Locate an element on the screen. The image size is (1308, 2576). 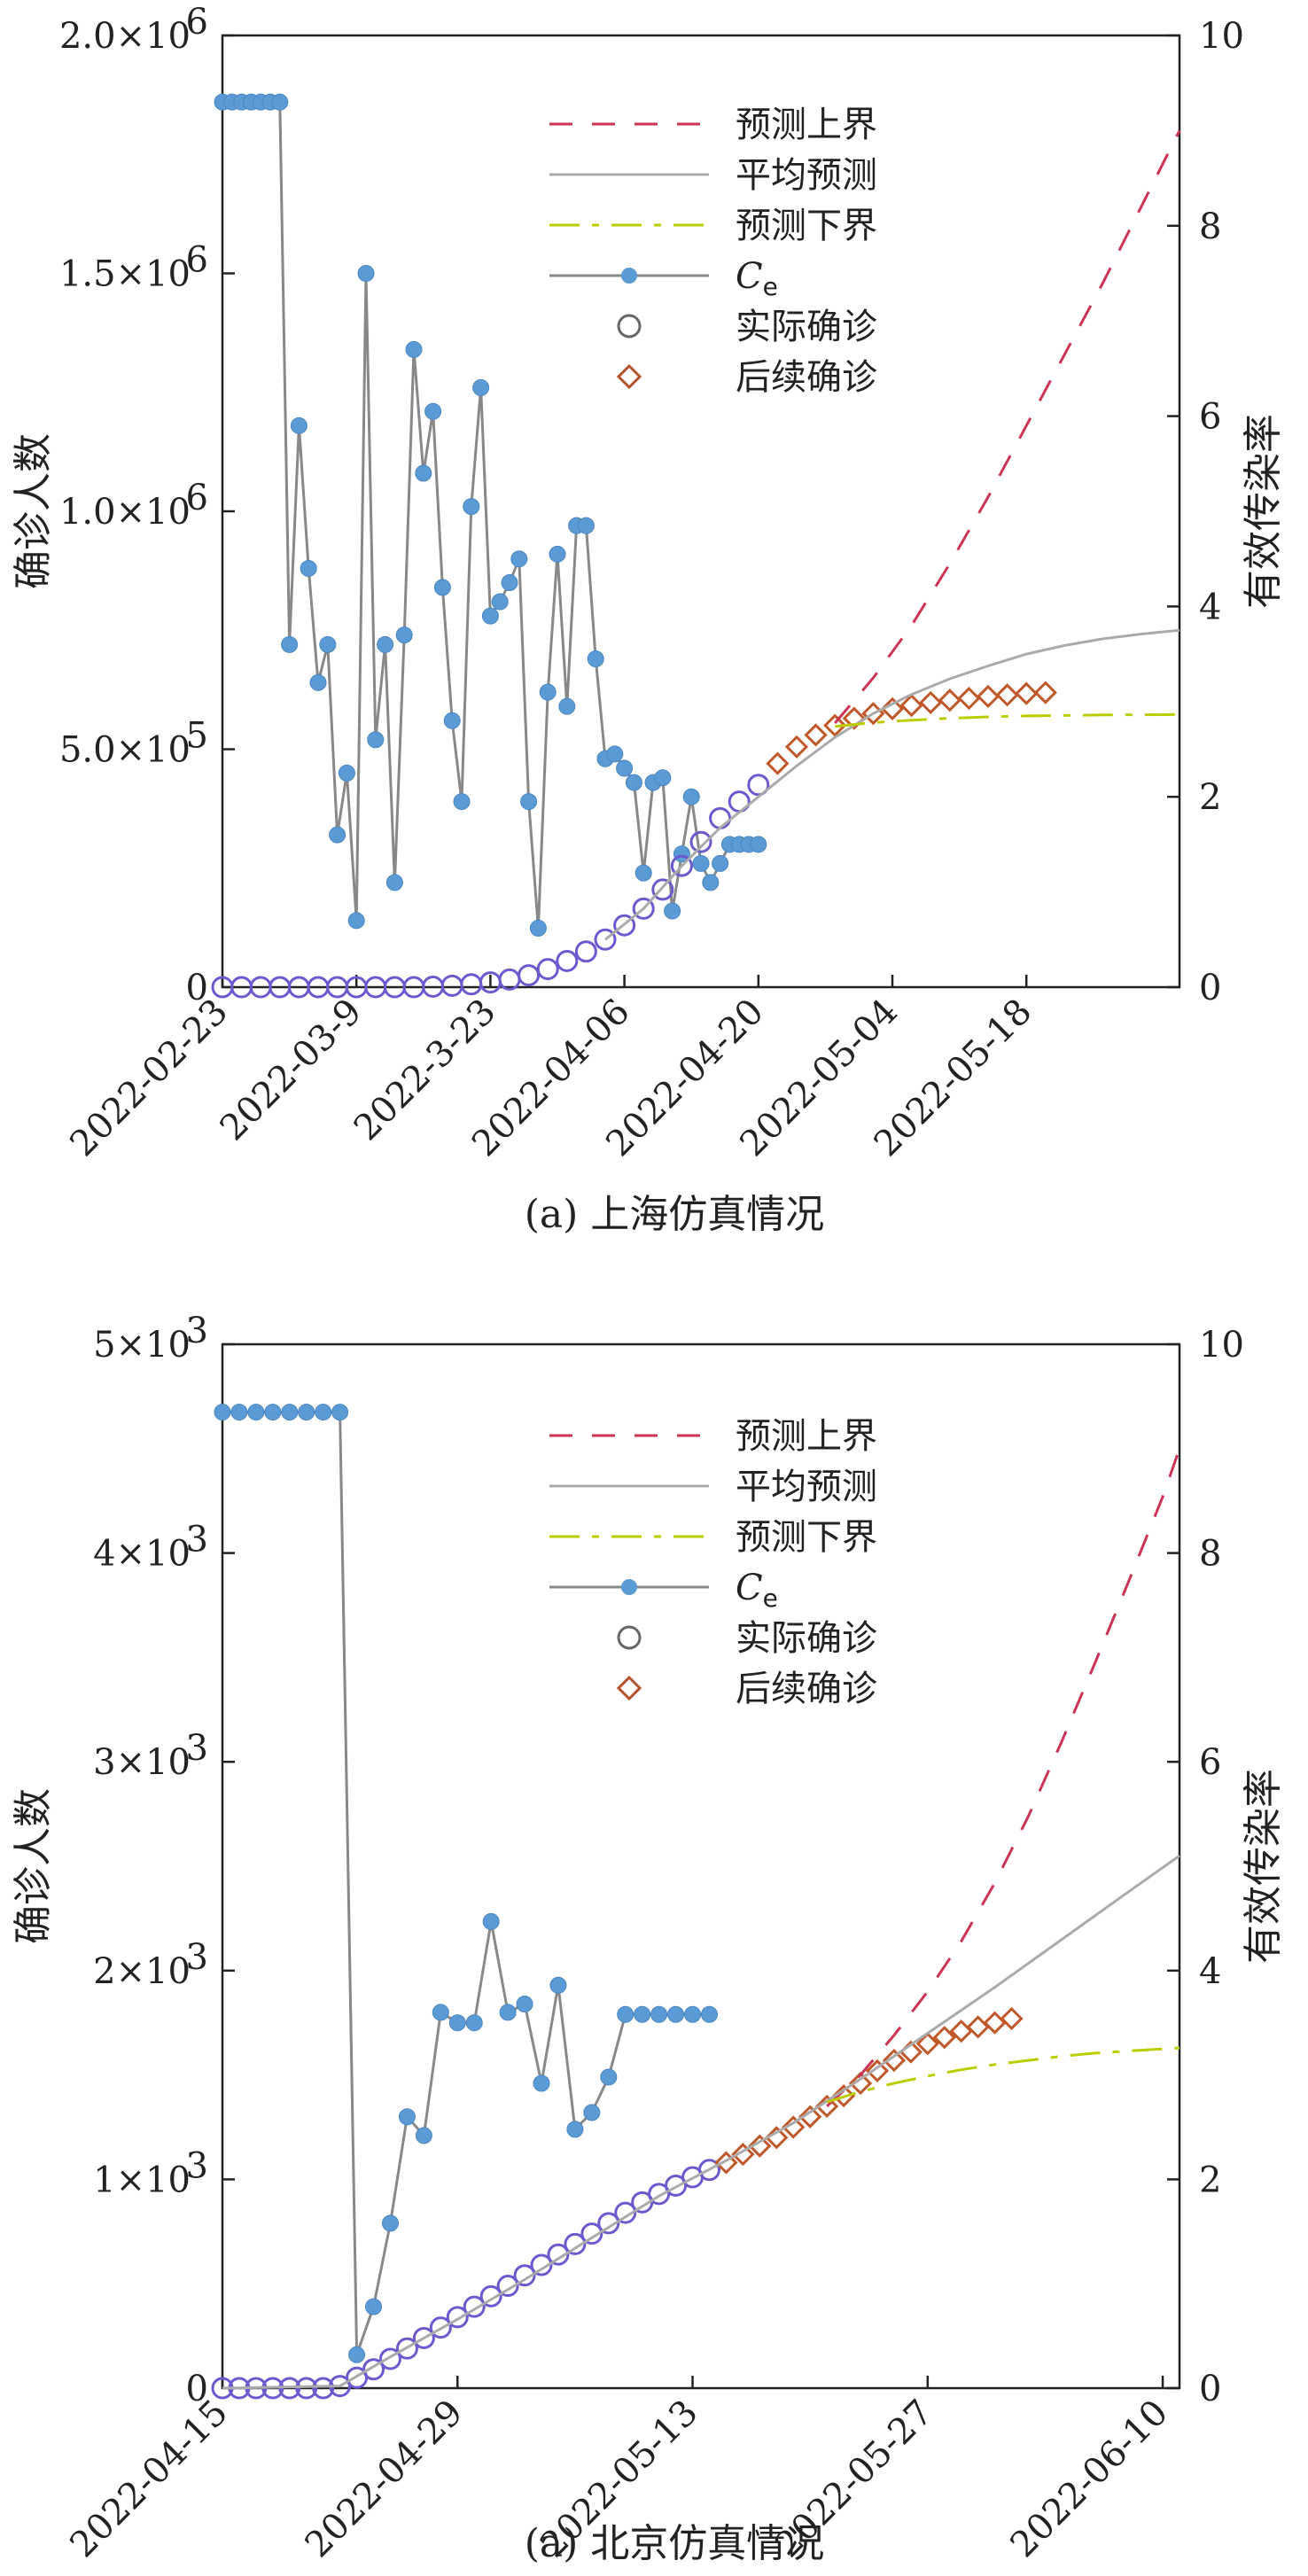
legend-swatch-dot is located at coordinates (629, 276).